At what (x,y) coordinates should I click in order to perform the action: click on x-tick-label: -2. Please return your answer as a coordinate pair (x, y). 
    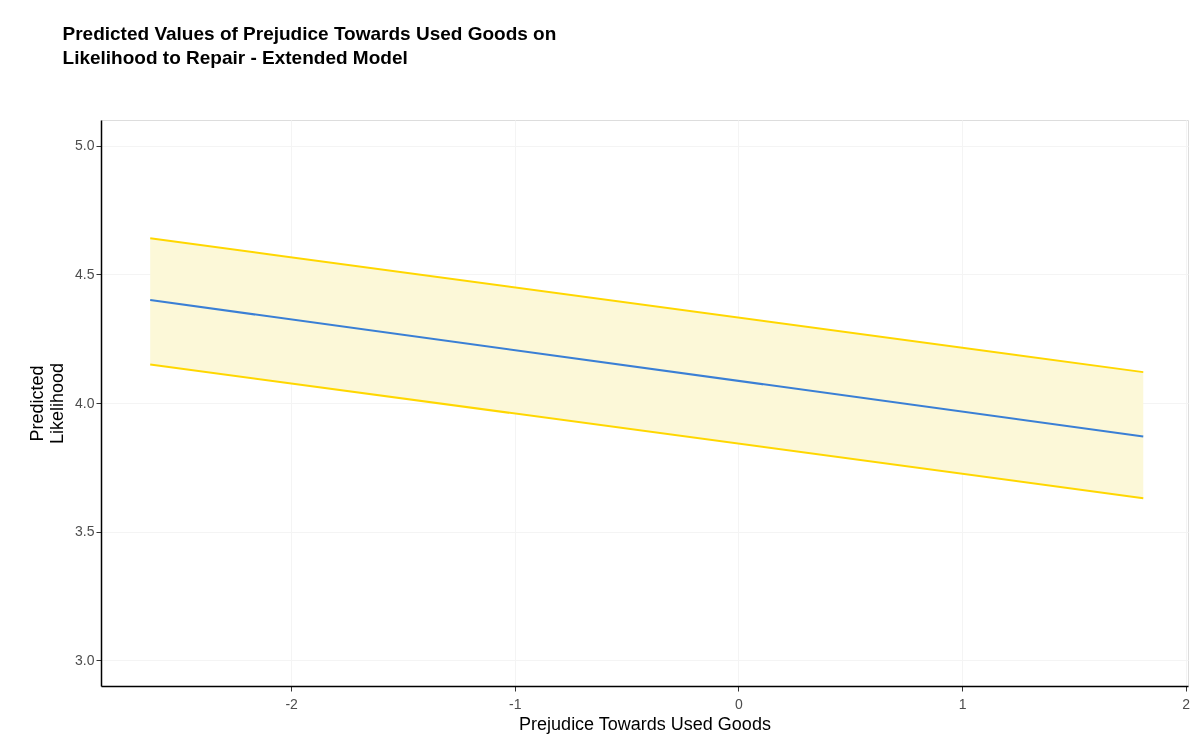
    Looking at the image, I should click on (292, 703).